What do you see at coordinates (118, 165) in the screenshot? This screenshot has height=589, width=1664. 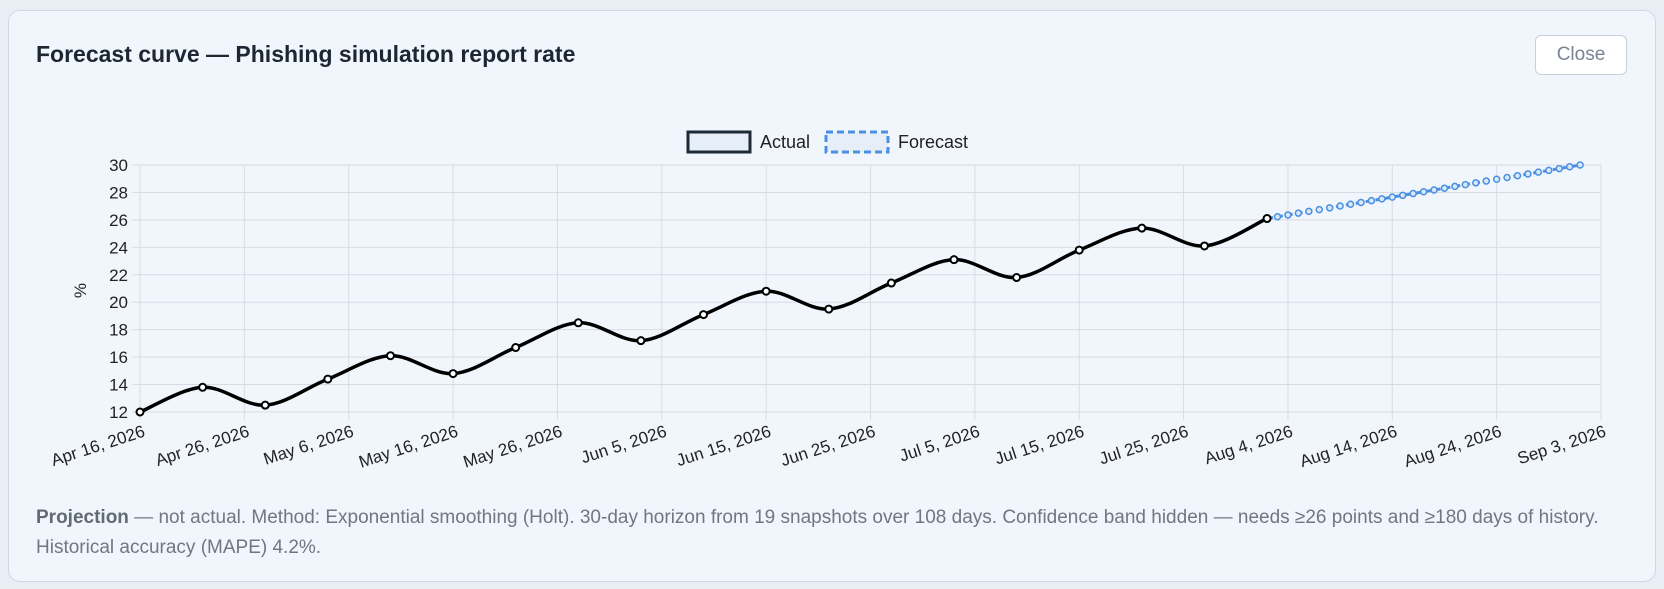 I see `y-tick-label: 30` at bounding box center [118, 165].